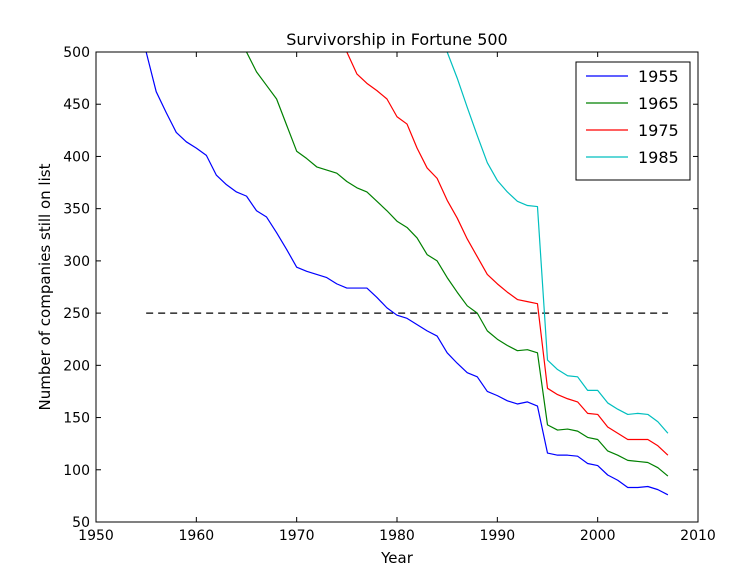 The image size is (743, 579). I want to click on y-tick-label: 350, so click(76, 210).